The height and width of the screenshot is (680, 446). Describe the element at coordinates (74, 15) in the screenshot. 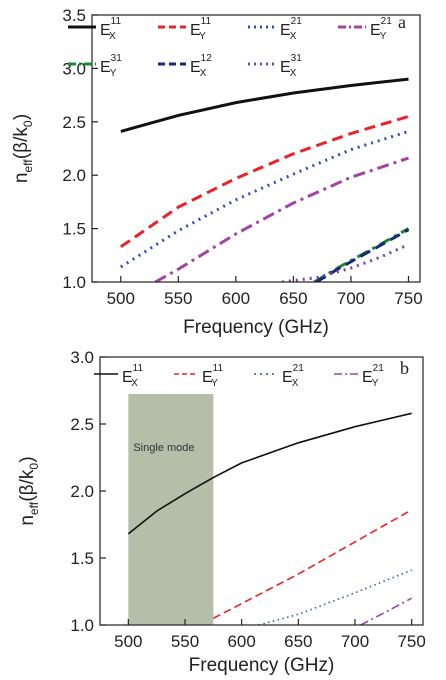

I see `y-tick-label: 3.5` at that location.